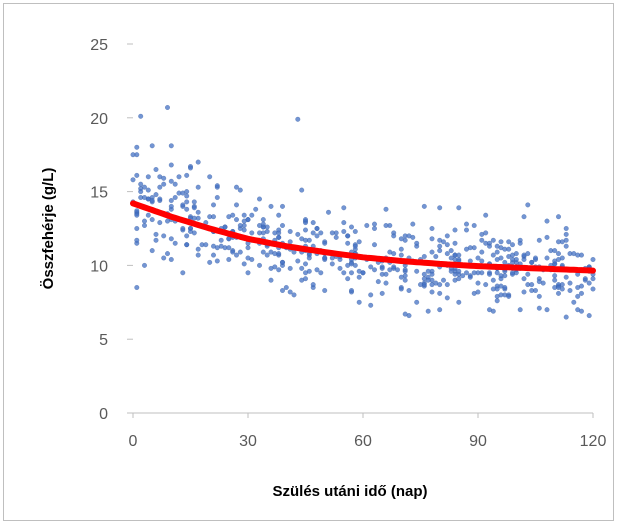 Image resolution: width=617 pixels, height=524 pixels. I want to click on y-tick-label: 10, so click(99, 266).